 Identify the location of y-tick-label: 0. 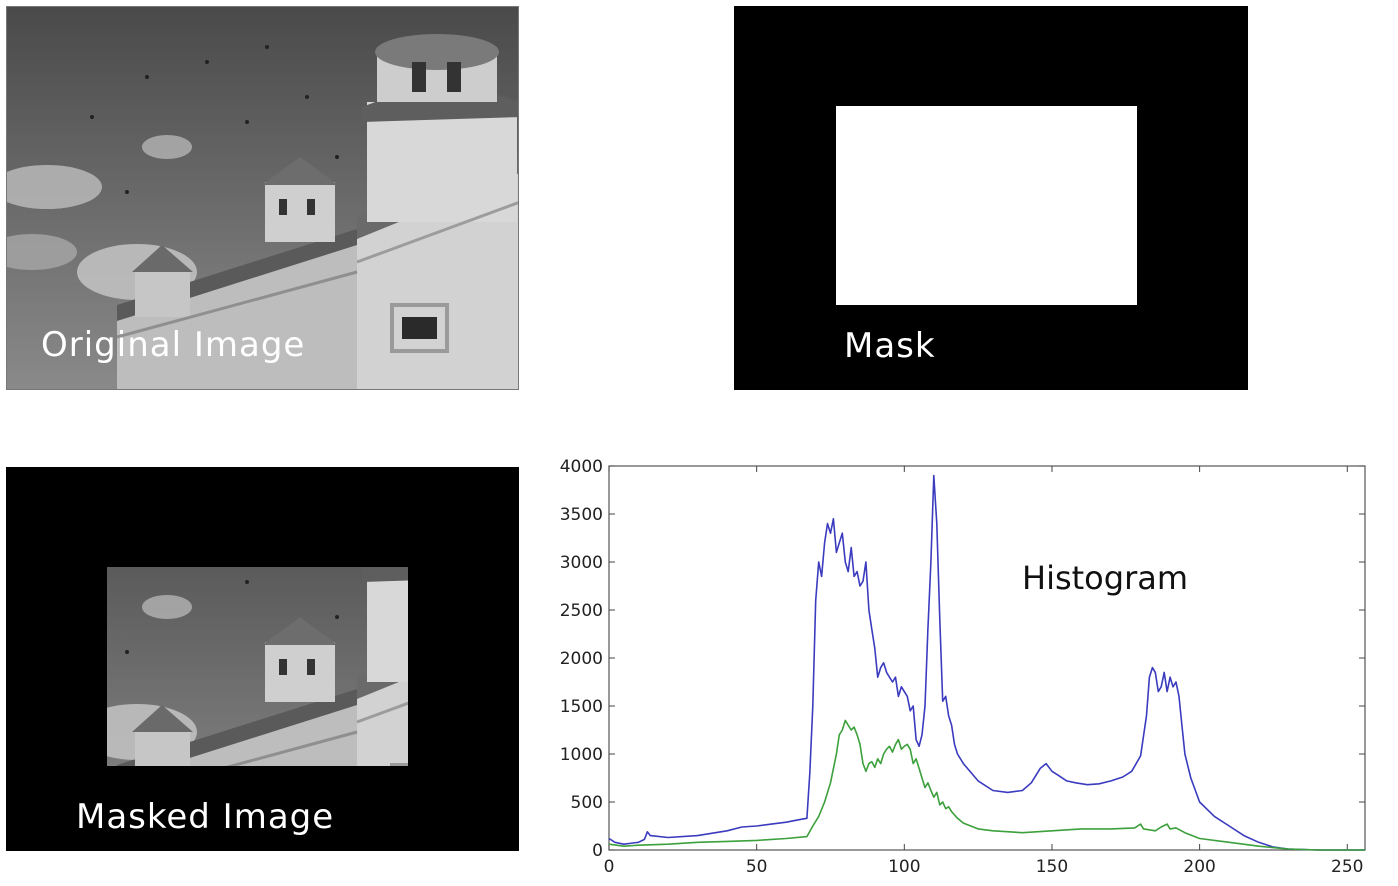
(597, 851).